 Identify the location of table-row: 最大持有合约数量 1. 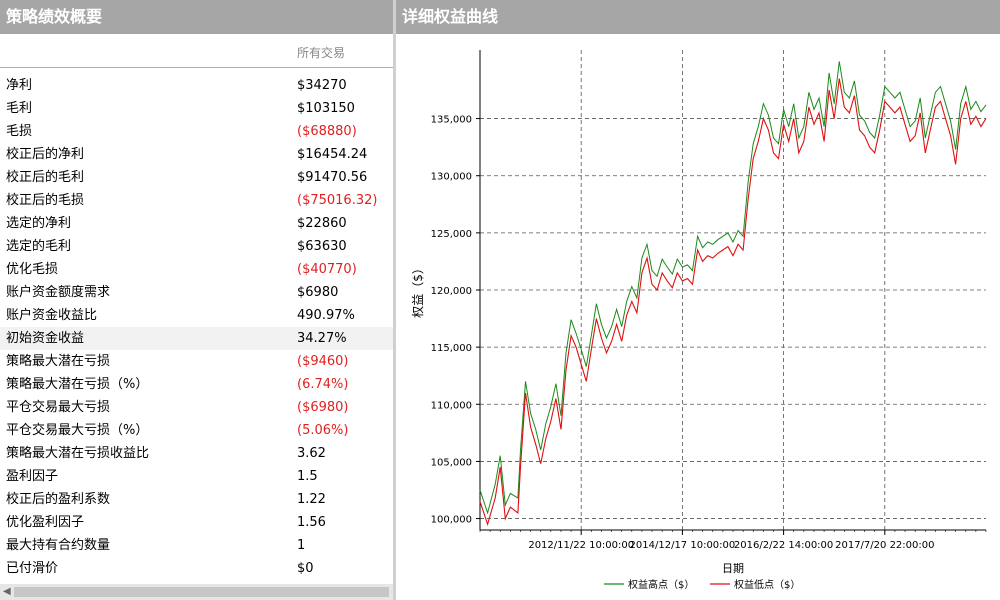
(196, 545).